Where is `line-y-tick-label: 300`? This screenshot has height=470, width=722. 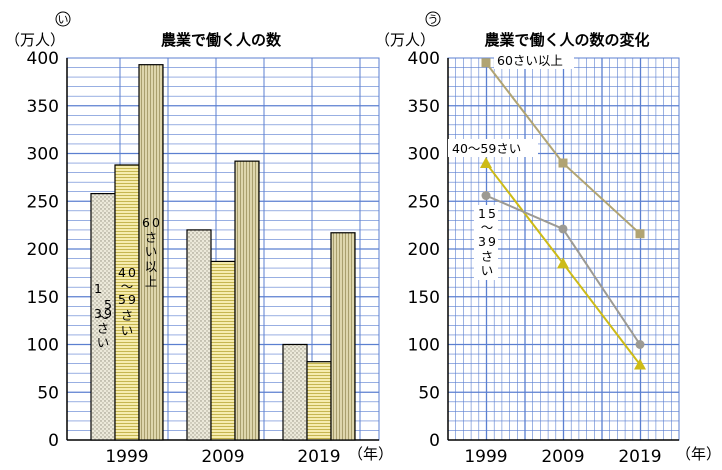 line-y-tick-label: 300 is located at coordinates (424, 155).